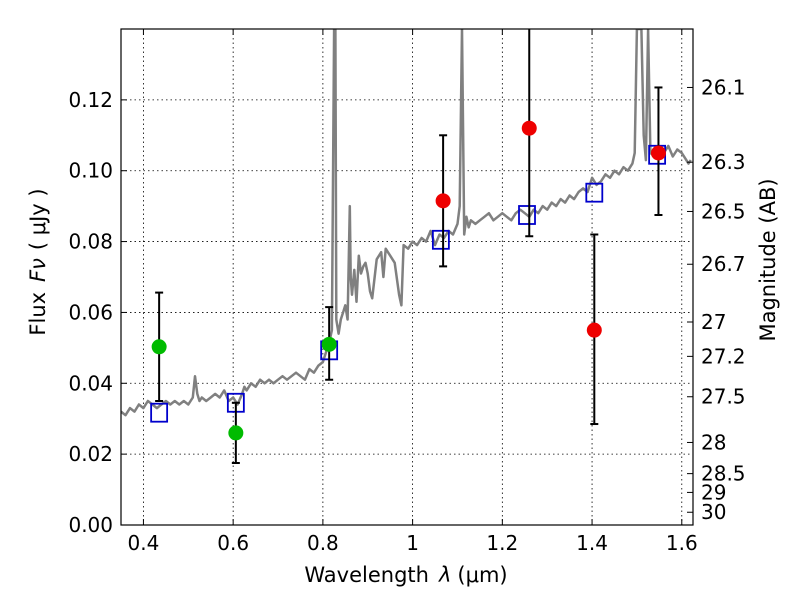  Describe the element at coordinates (482, 575) in the screenshot. I see `x-axis-unit: (μm)` at that location.